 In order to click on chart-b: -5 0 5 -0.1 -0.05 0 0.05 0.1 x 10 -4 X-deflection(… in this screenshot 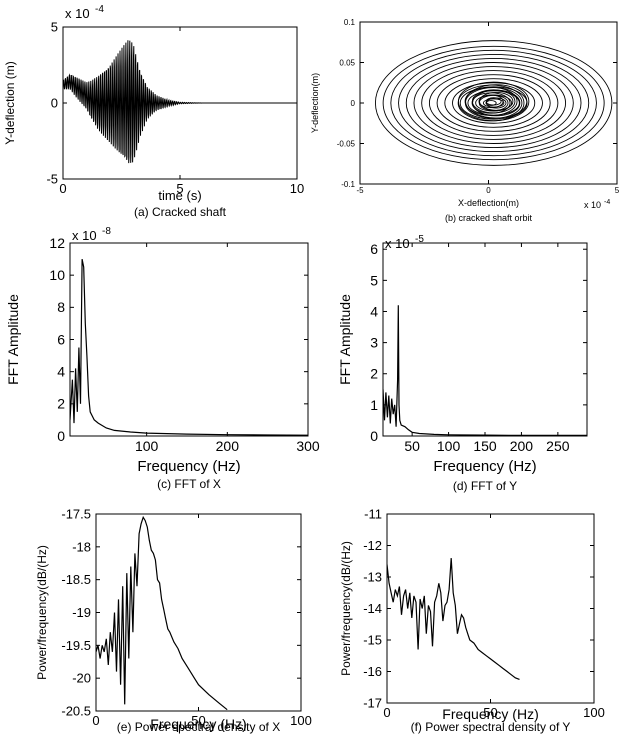, I will do `click(465, 120)`.